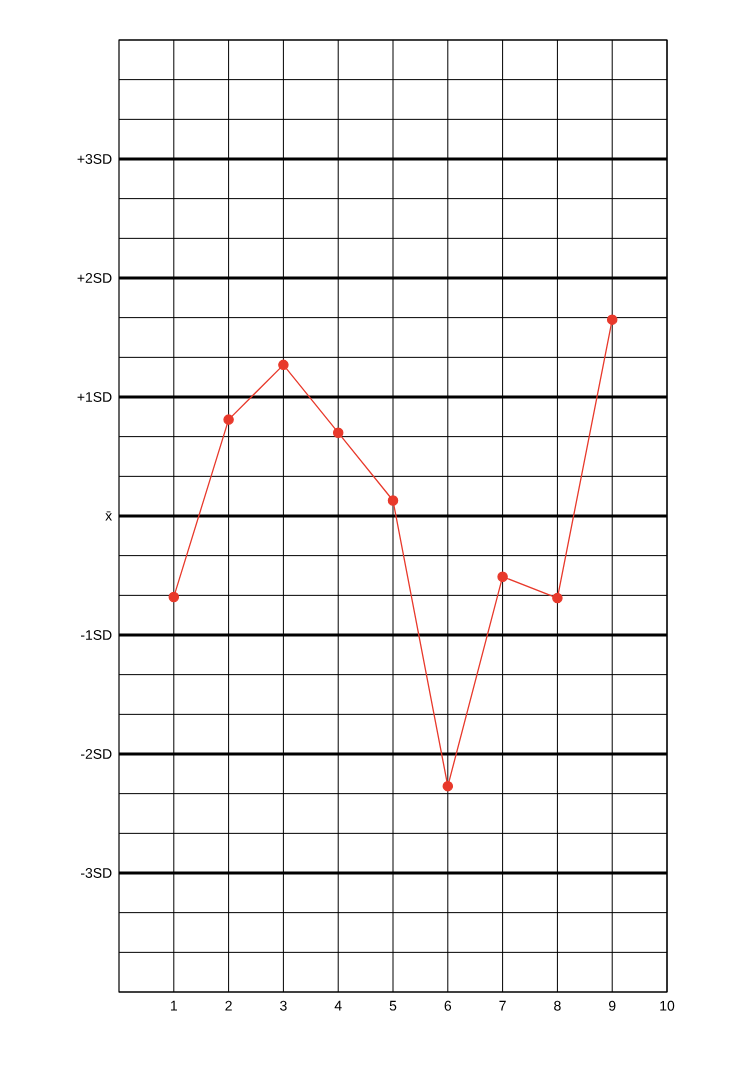  Describe the element at coordinates (612, 1005) in the screenshot. I see `x-tick-label: 9` at that location.